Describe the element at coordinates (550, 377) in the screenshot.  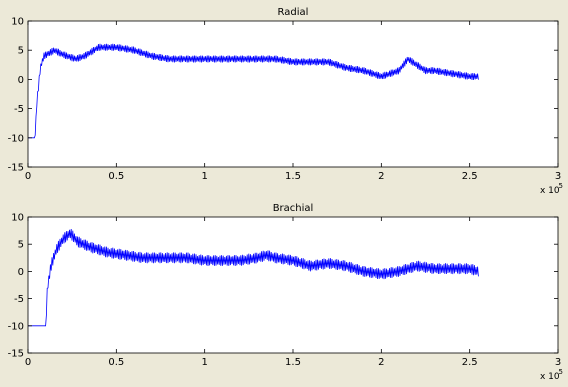
I see `chart-brachial-x-multiplier: x 10` at that location.